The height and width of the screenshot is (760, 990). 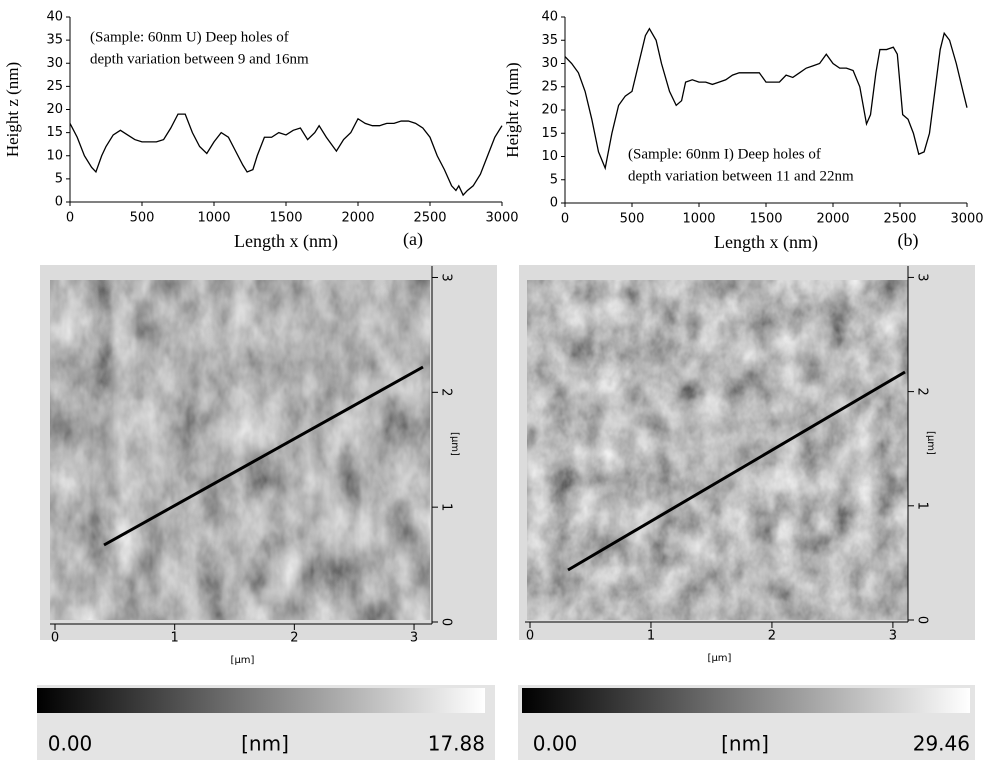 What do you see at coordinates (724, 154) in the screenshot?
I see `annotation: (Sample: 60nm I) Deep holes of` at bounding box center [724, 154].